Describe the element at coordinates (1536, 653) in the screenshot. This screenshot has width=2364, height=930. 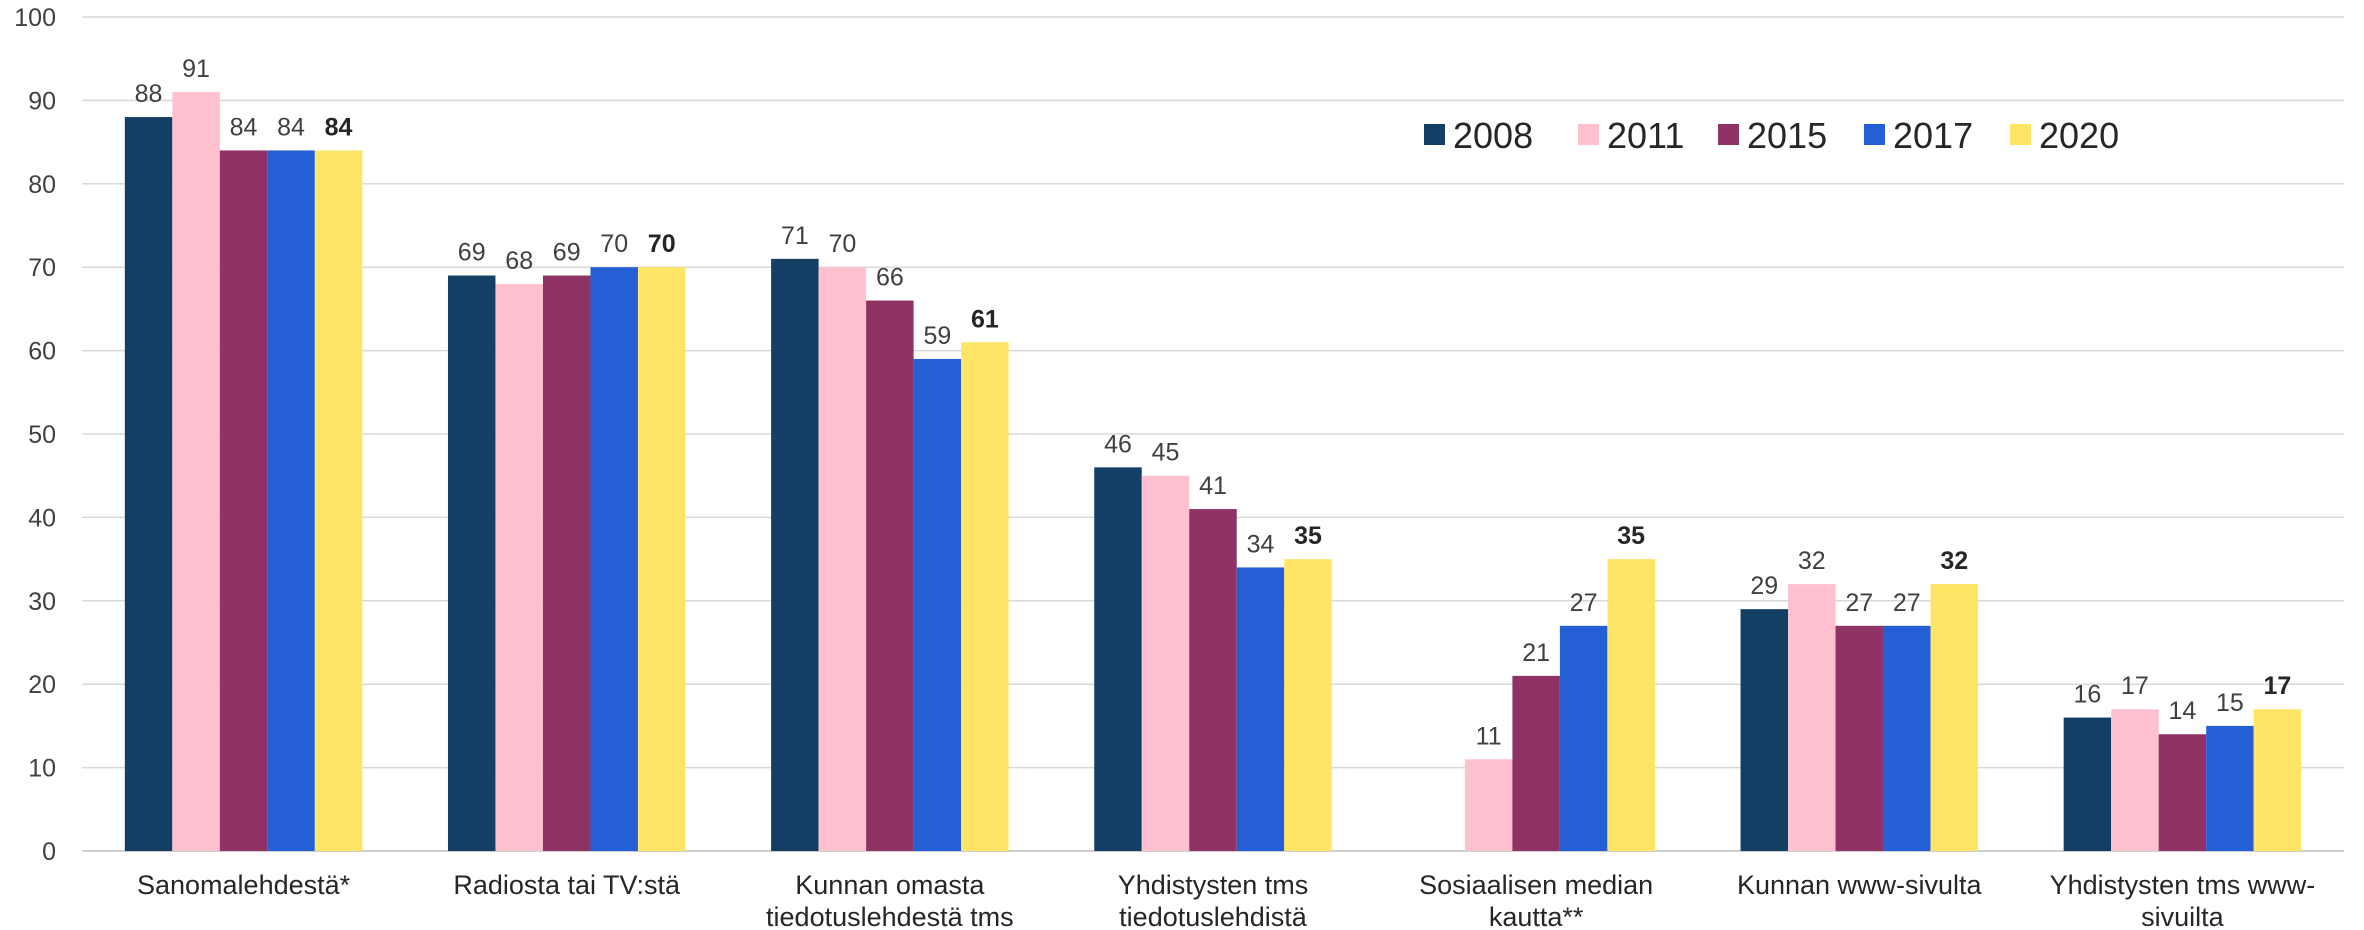
I see `data-label: 21` at that location.